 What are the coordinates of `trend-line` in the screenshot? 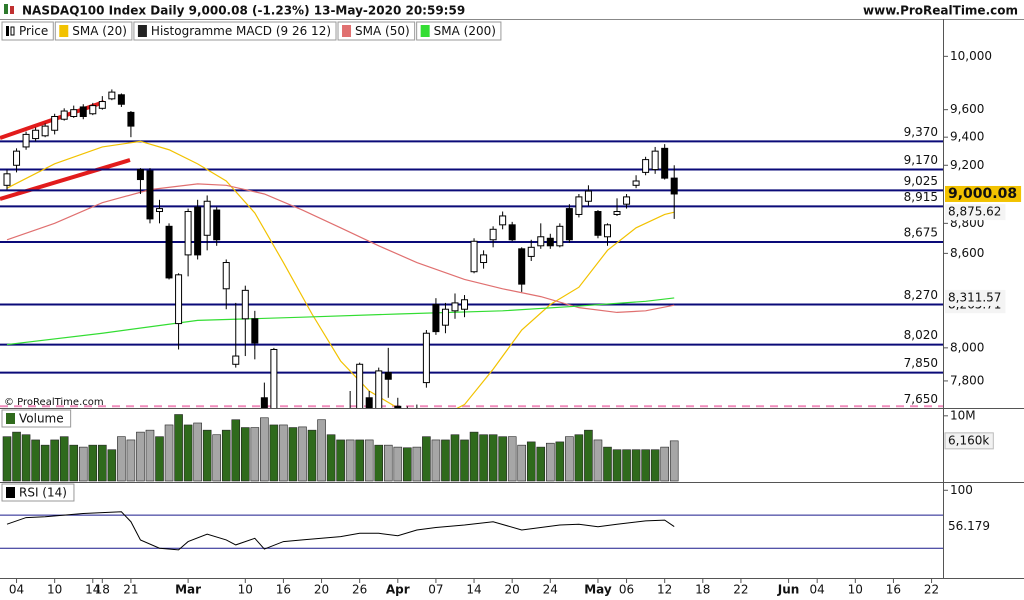 It's located at (65, 179).